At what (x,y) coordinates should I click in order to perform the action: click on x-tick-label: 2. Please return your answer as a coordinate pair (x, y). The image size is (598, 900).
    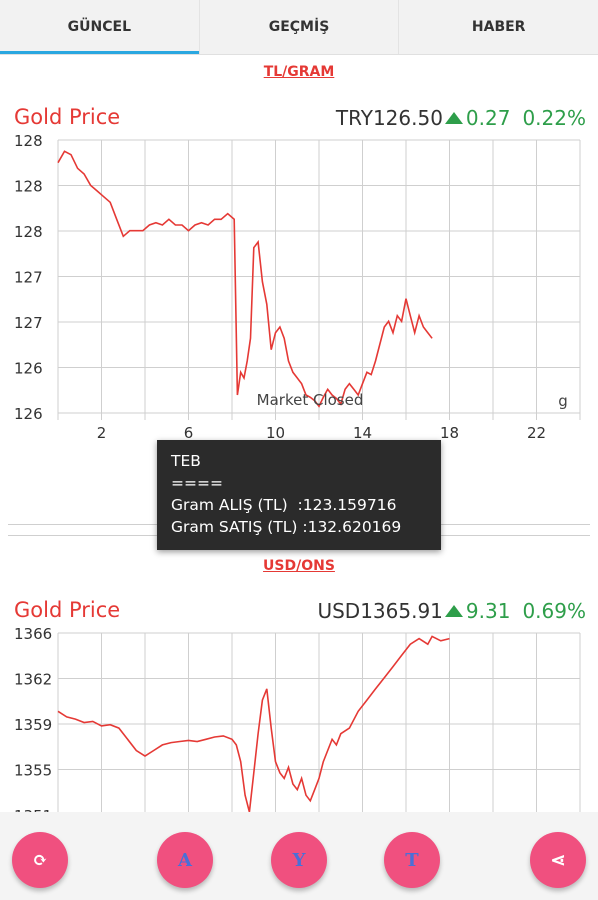
    Looking at the image, I should click on (102, 433).